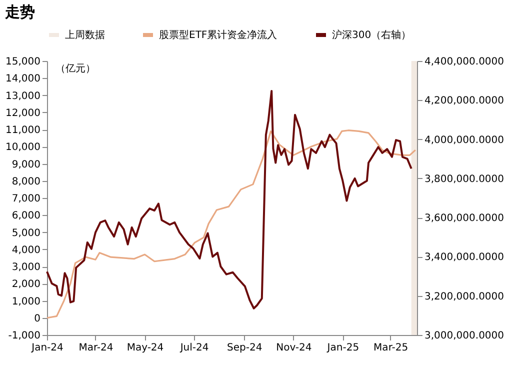 The image size is (509, 382). I want to click on y2-tick-label: 4,000,000.0000, so click(464, 140).